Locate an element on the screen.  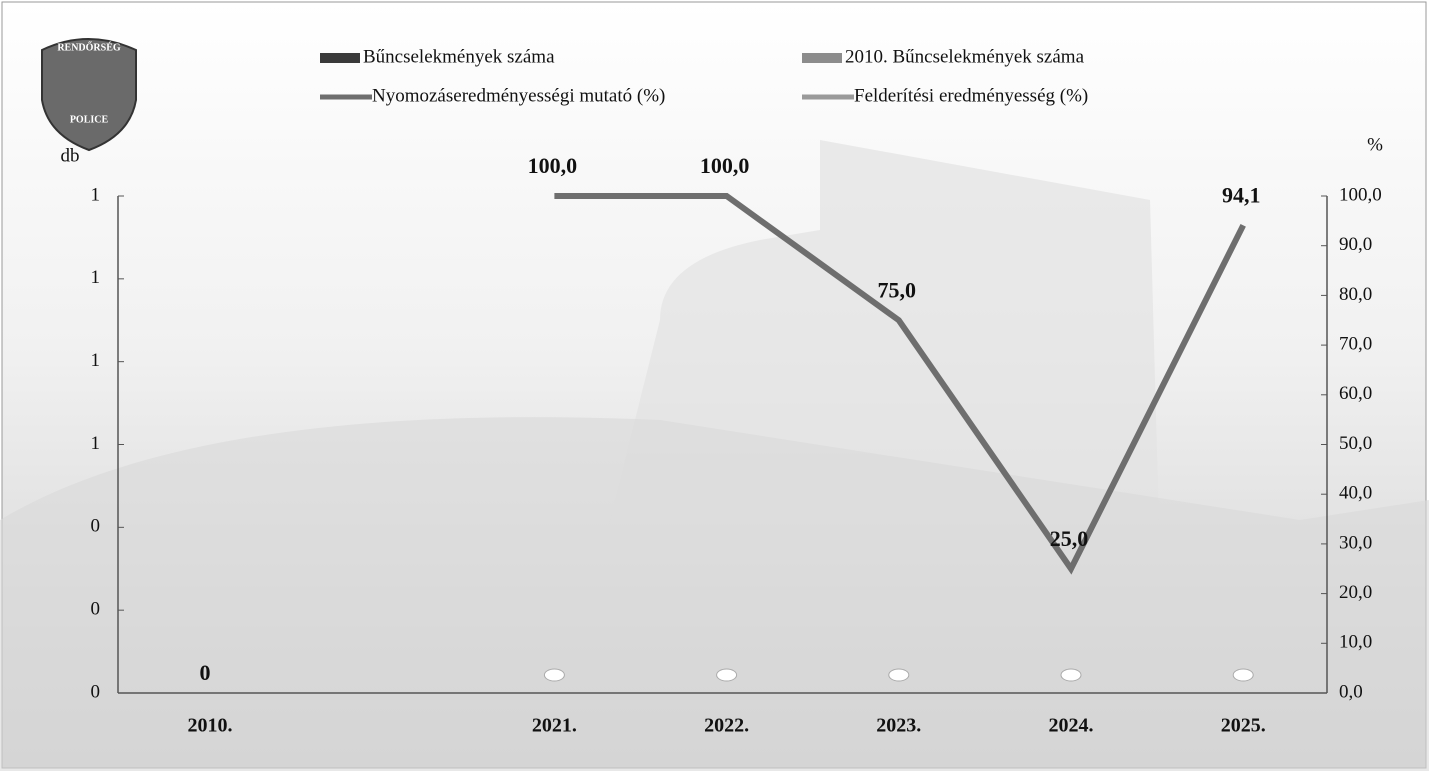
x-tick-label: 2010. is located at coordinates (210, 726).